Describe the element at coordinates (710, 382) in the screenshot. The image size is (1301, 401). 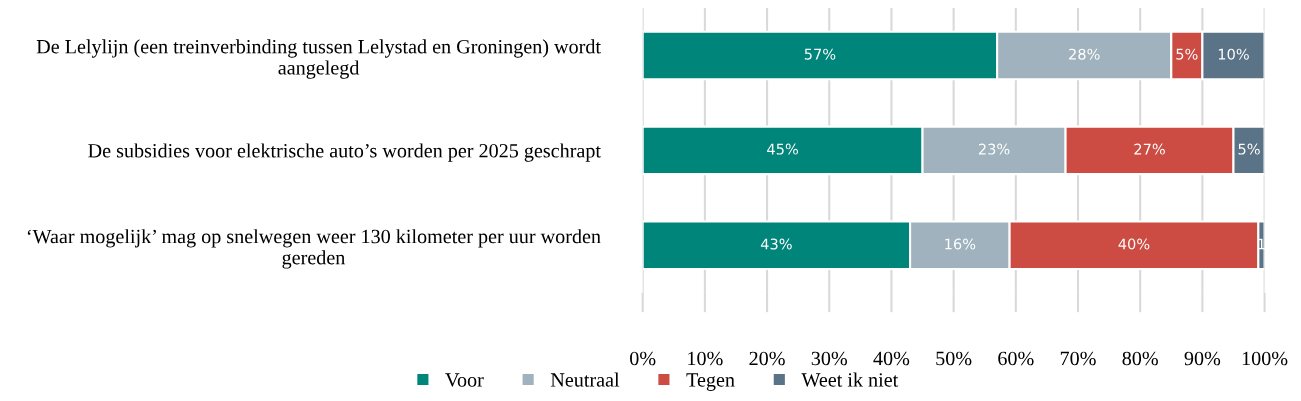
I see `legend-label: Tegen` at that location.